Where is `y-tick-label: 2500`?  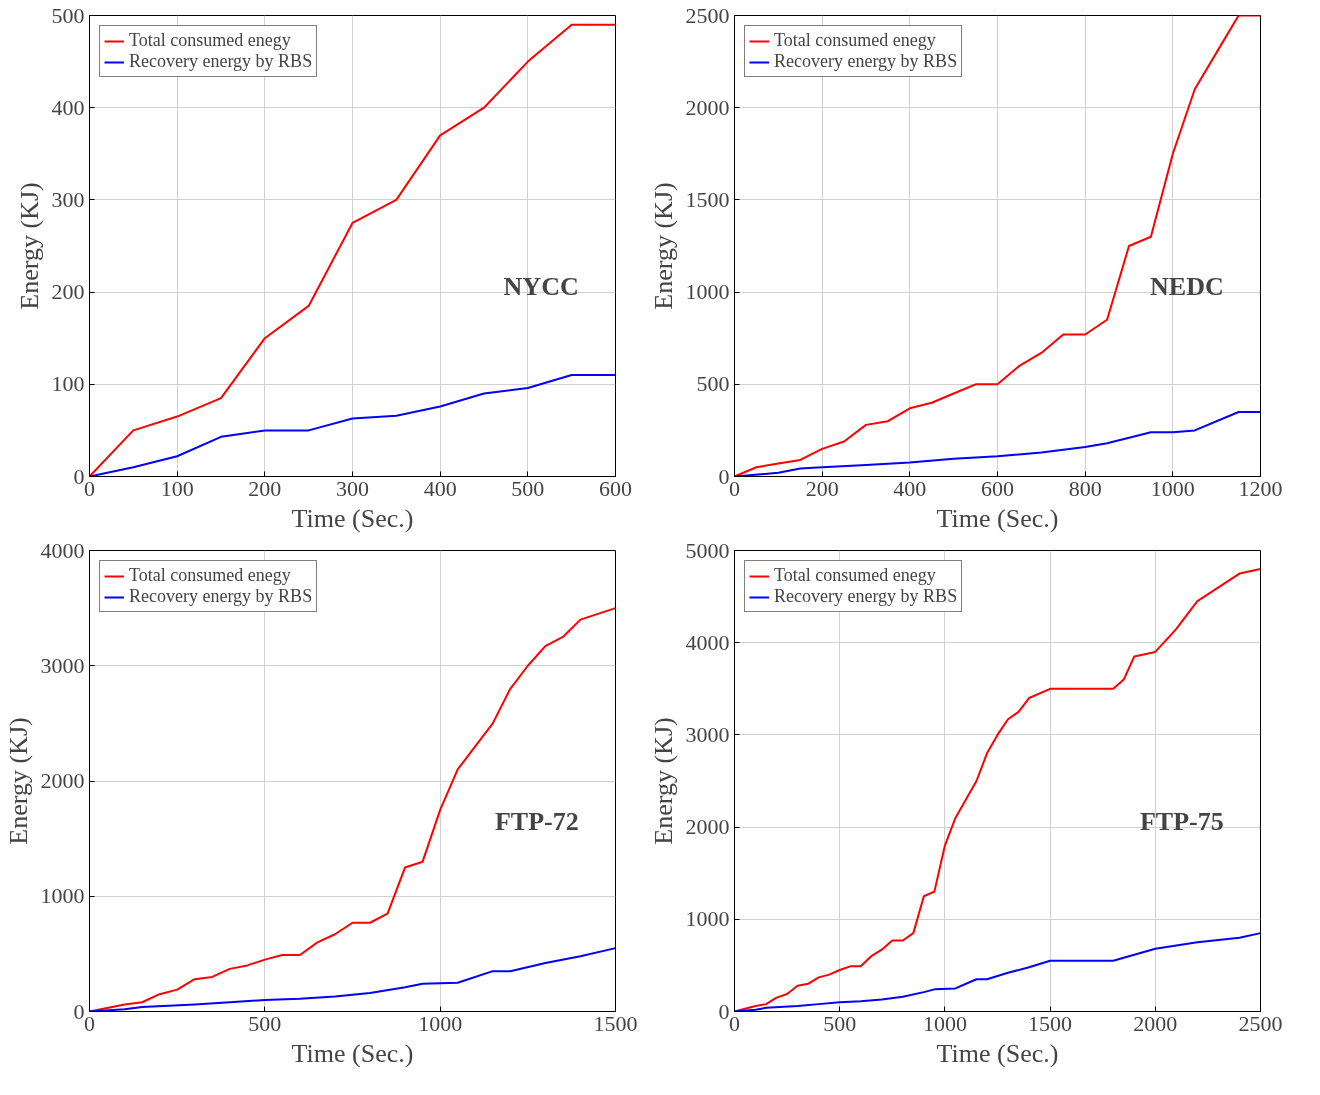 y-tick-label: 2500 is located at coordinates (707, 15).